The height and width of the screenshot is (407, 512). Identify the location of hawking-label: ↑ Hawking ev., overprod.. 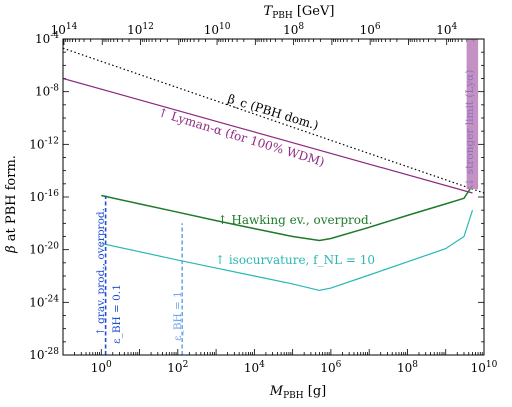
(295, 220).